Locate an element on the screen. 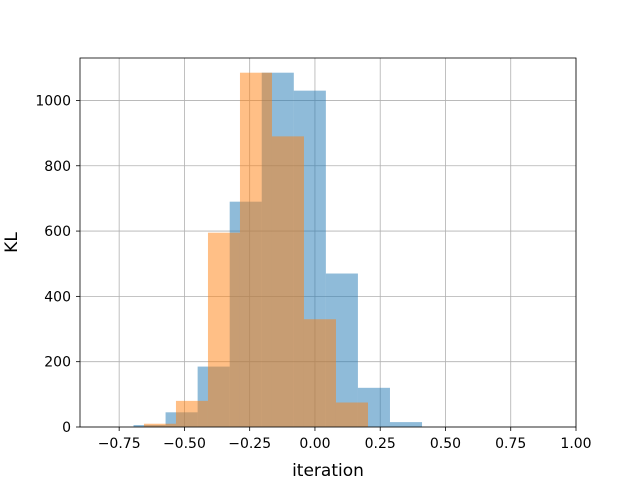 The image size is (640, 480). y-axis-ticks: 0 200 400 600 800 1000 is located at coordinates (57, 264).